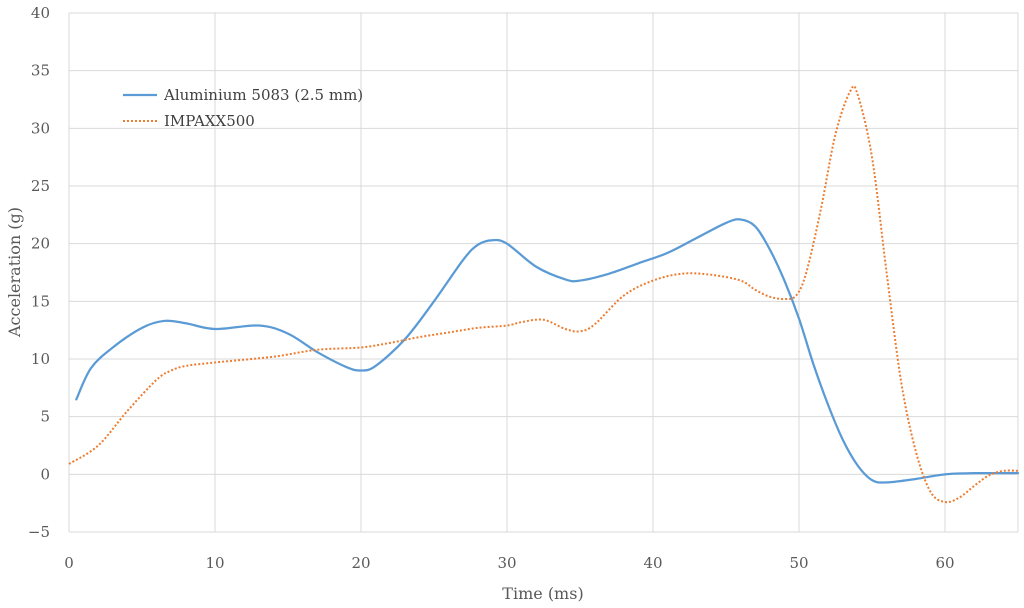  I want to click on y-tick-label: 15, so click(40, 301).